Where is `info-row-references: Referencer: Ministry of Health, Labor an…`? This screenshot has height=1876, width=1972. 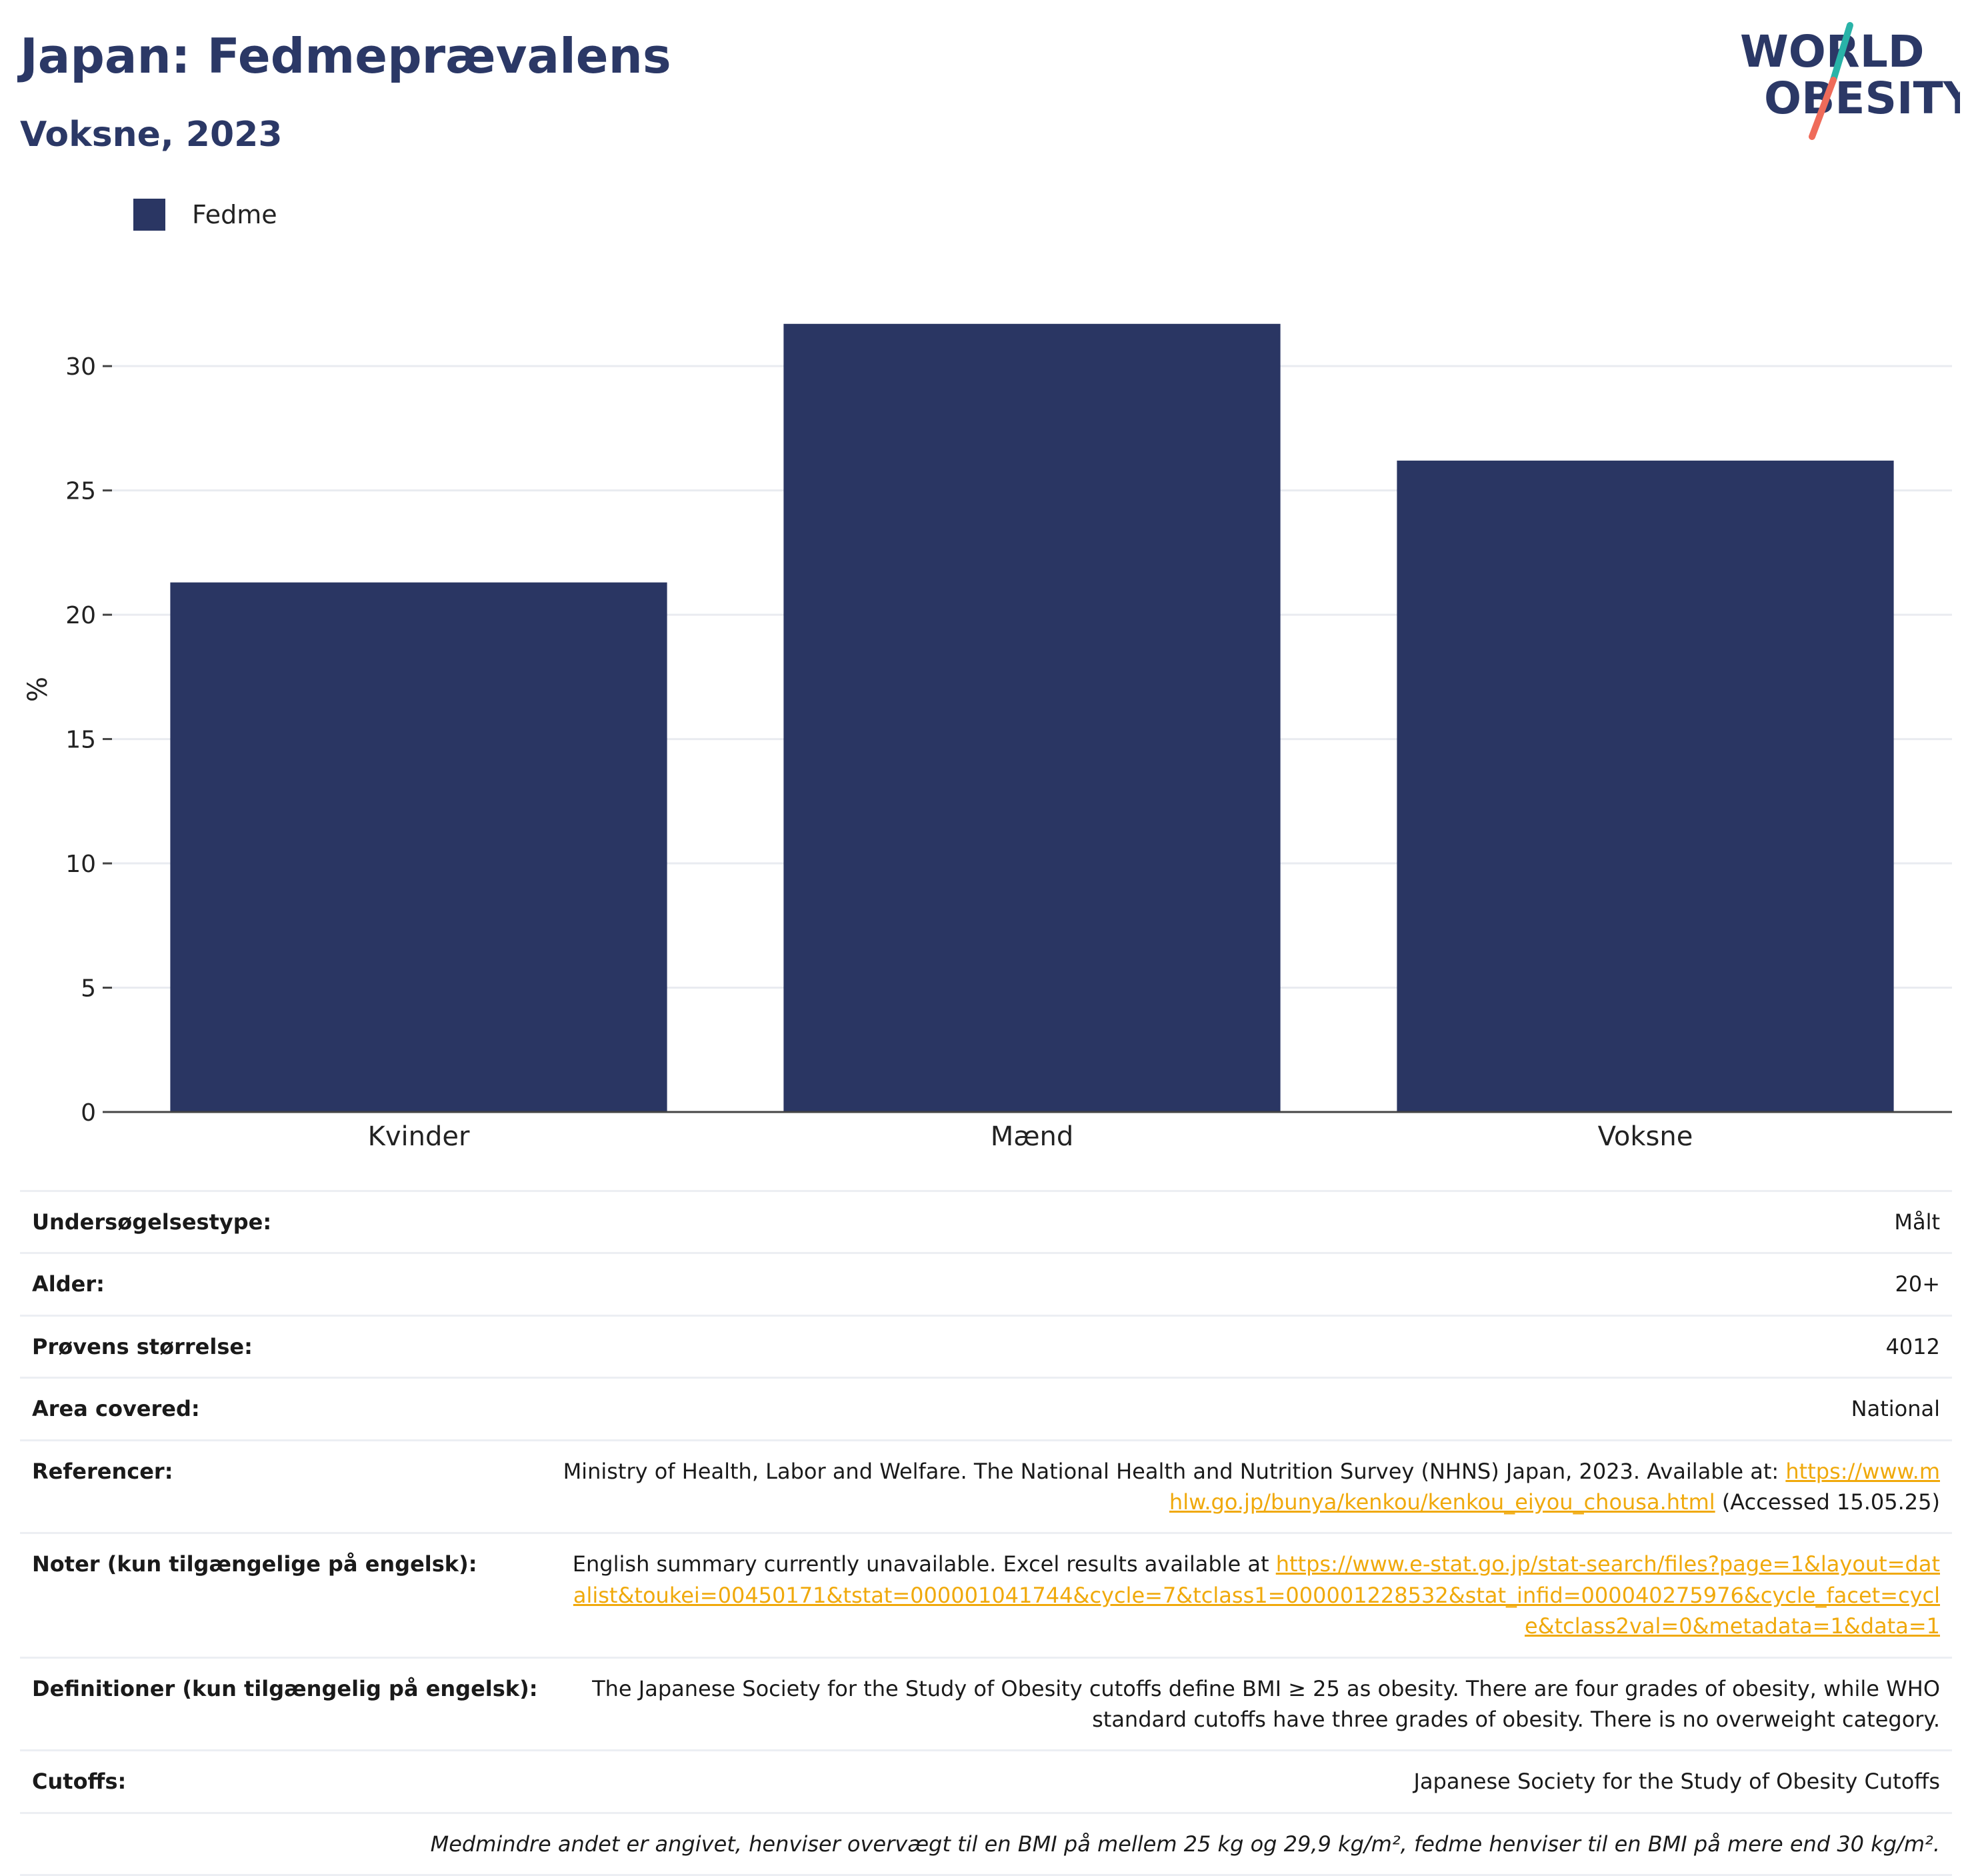 info-row-references: Referencer: Ministry of Health, Labor an… is located at coordinates (986, 1486).